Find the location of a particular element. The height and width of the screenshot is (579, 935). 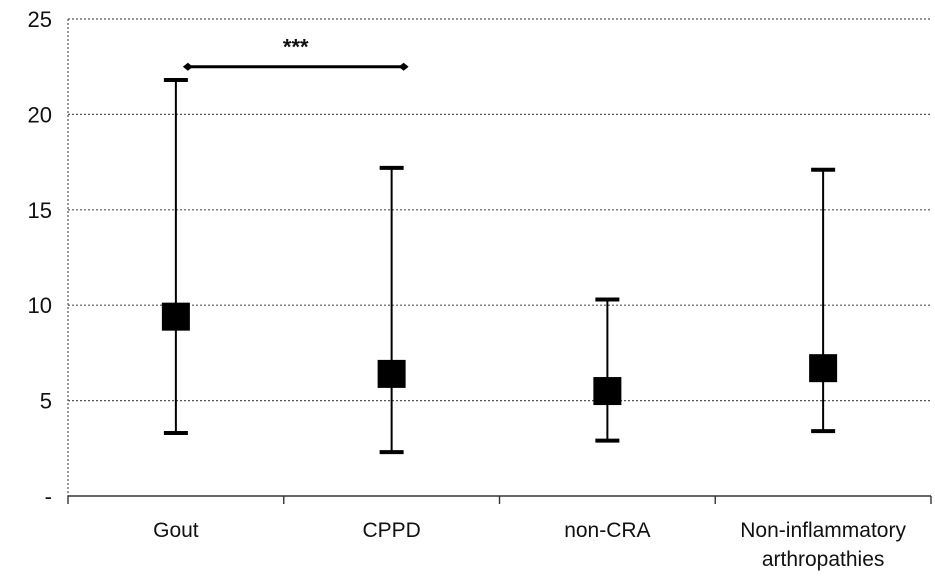

y-tick-label: 10 is located at coordinates (40, 305).